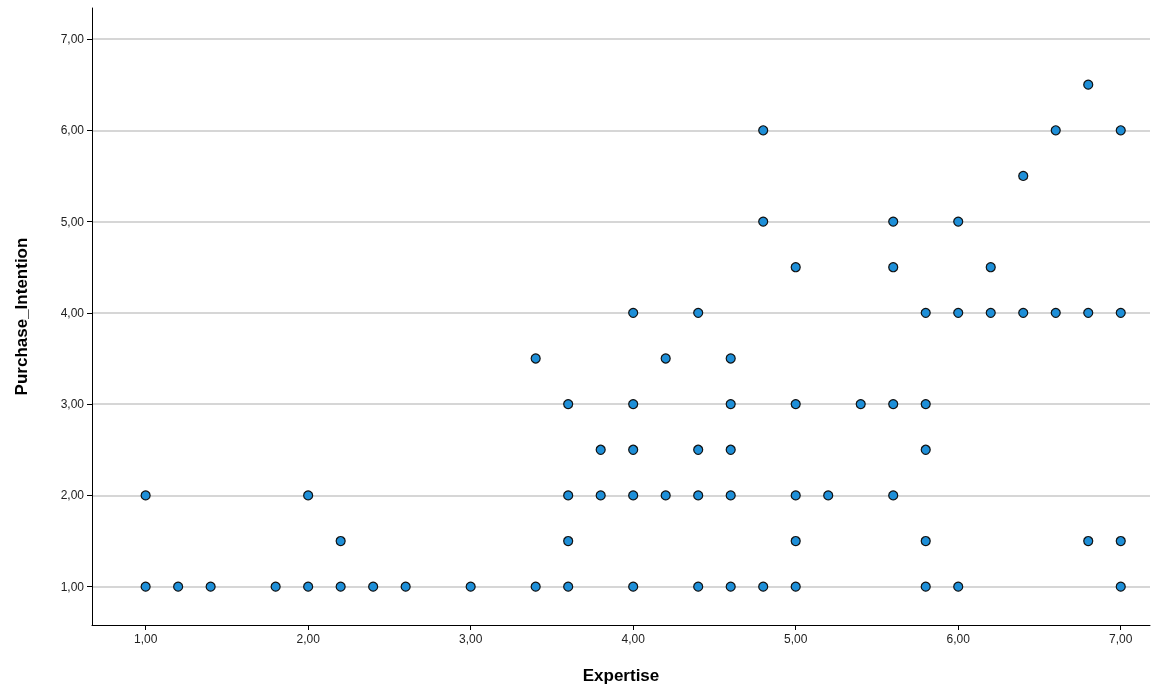  What do you see at coordinates (145, 639) in the screenshot?
I see `x-tick-label: 1,00` at bounding box center [145, 639].